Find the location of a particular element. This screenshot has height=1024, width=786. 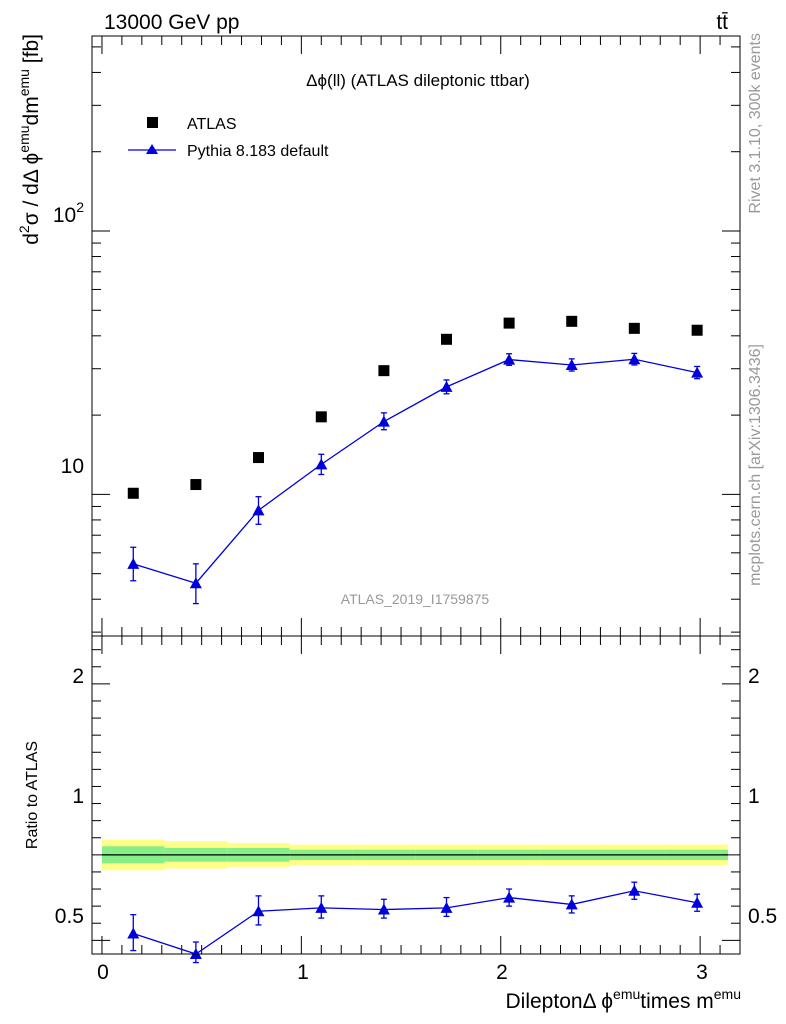

ratio-y-tick-label-0.5: 0.5 is located at coordinates (69, 916).